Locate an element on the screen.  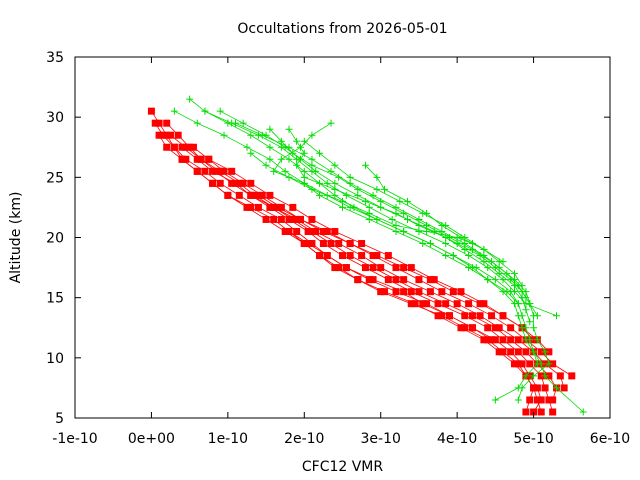
y-tick-label: 20 is located at coordinates (55, 239).